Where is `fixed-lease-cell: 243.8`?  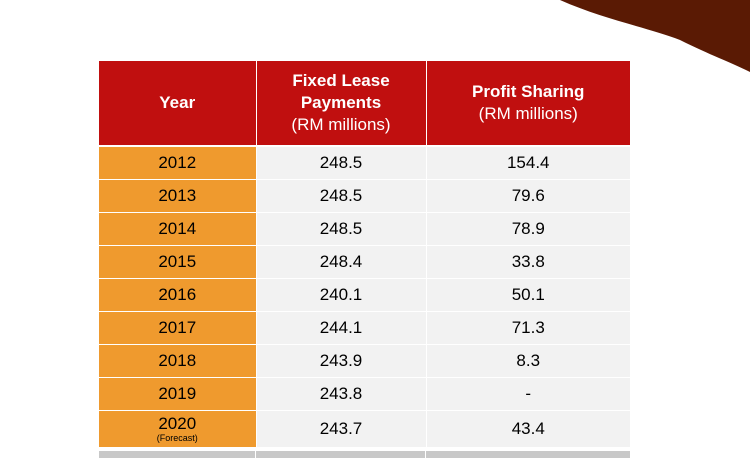 fixed-lease-cell: 243.8 is located at coordinates (341, 394).